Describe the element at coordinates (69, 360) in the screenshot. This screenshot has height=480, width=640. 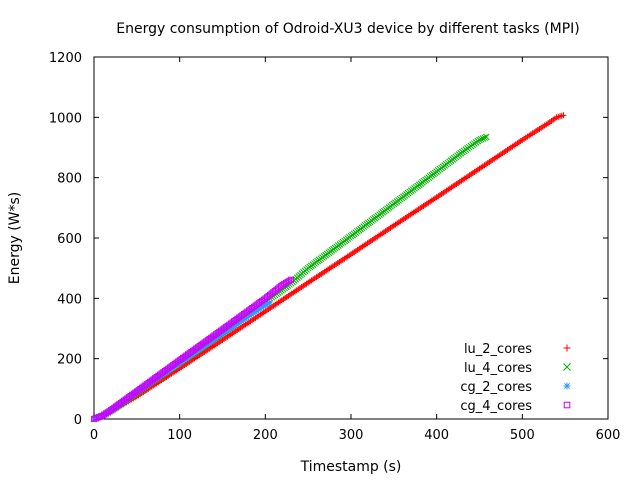
I see `y-tick-label: 200` at that location.